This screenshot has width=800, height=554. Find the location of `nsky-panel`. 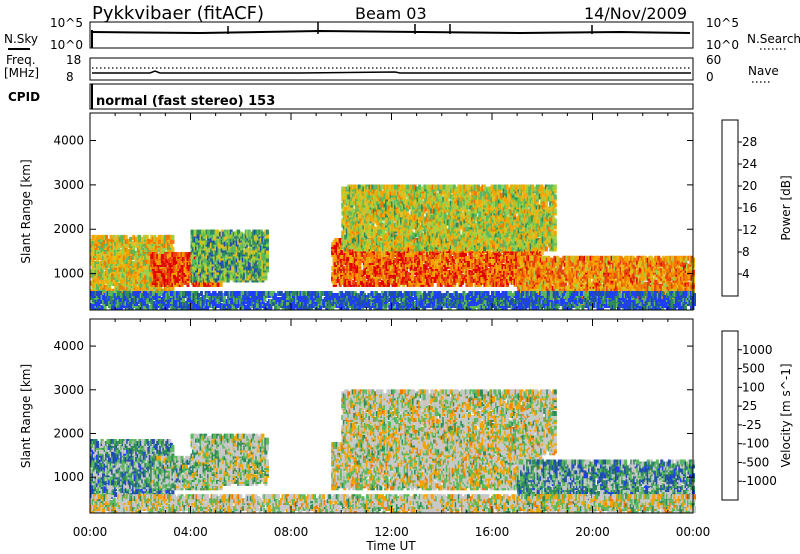

nsky-panel is located at coordinates (391, 35).